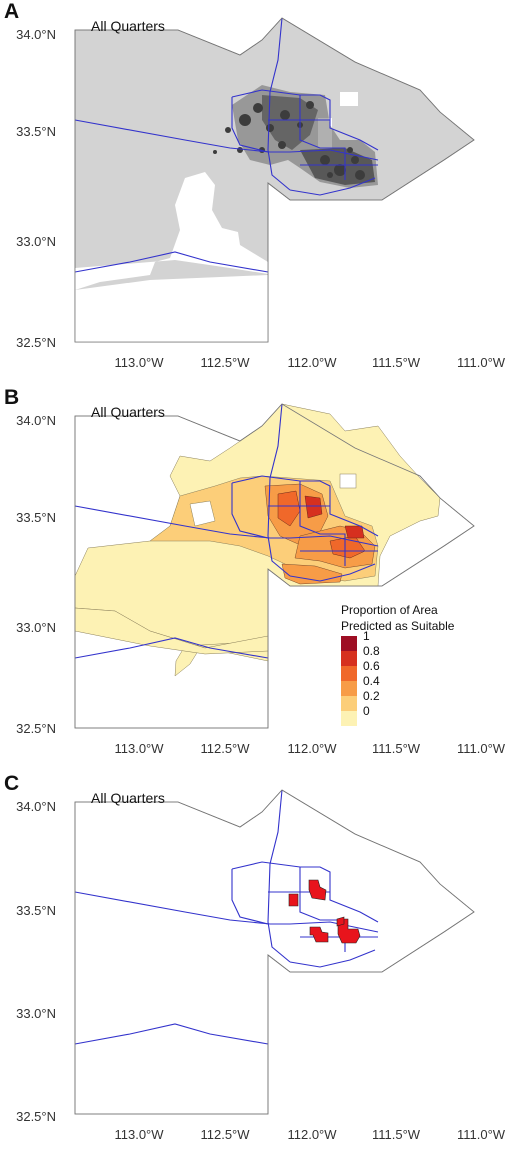 The height and width of the screenshot is (1155, 505). Describe the element at coordinates (295, 136) in the screenshot. I see `urban-cluster` at that location.